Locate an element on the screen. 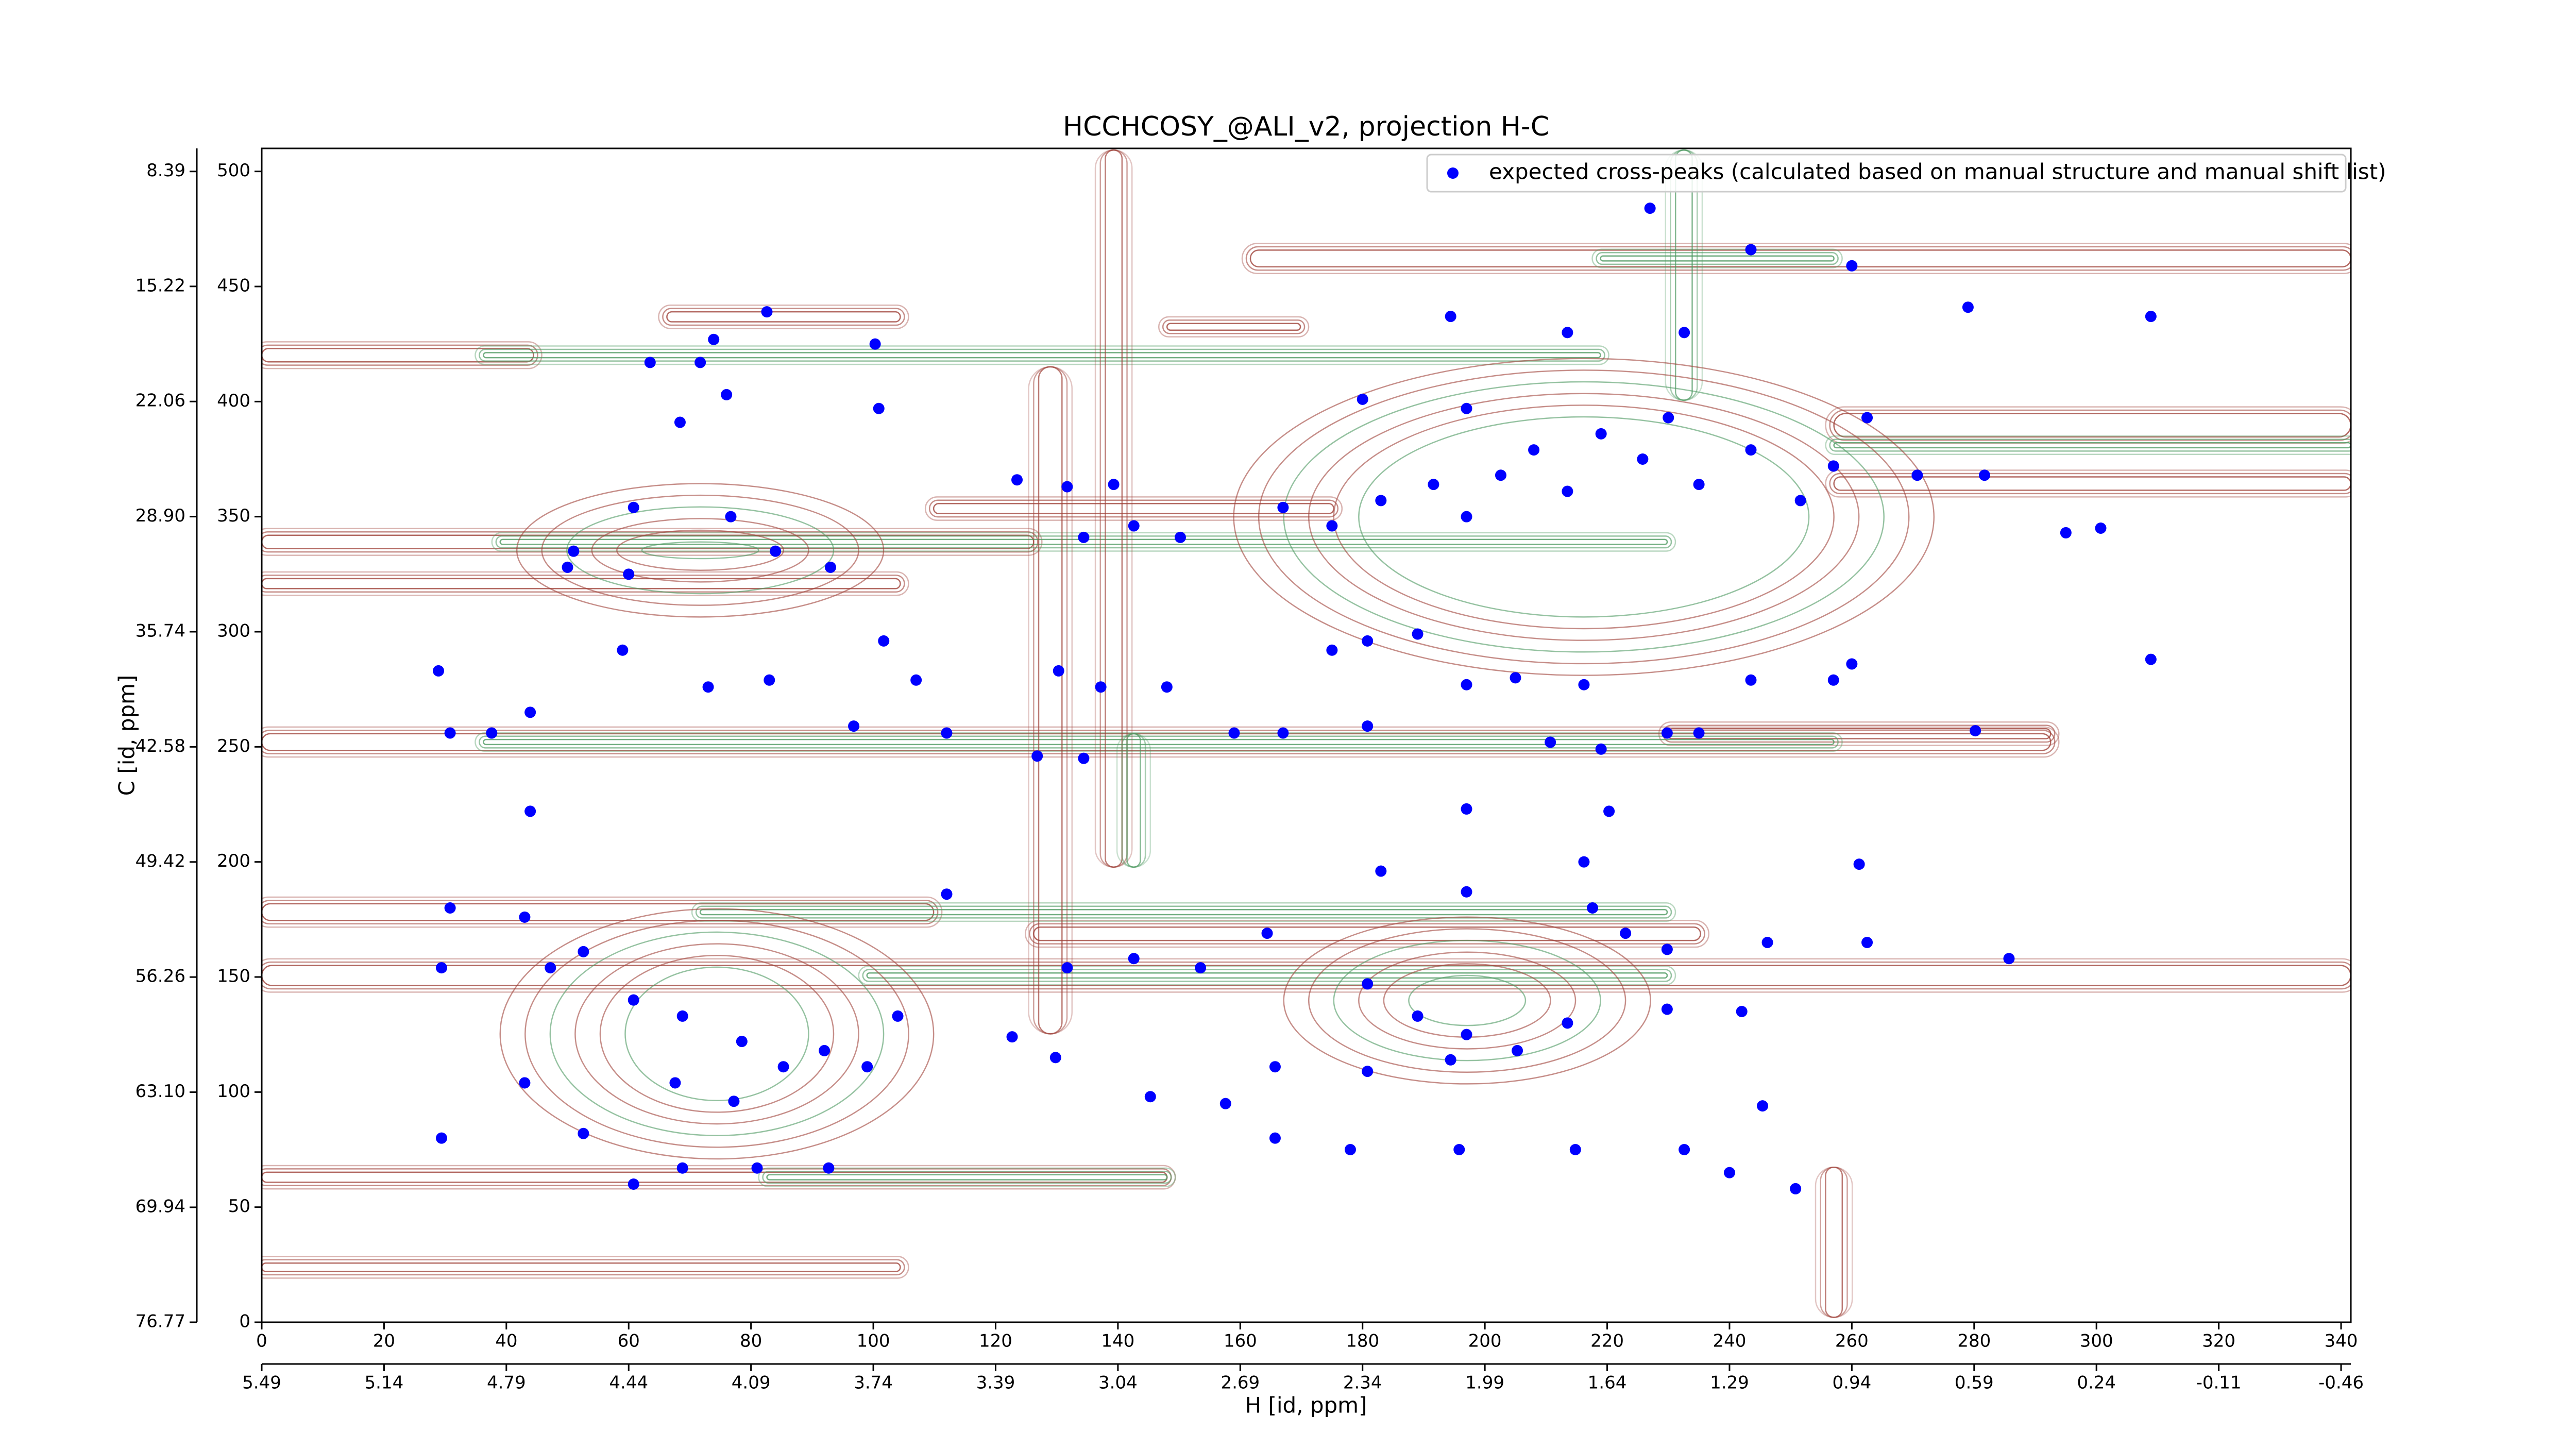 Image resolution: width=2576 pixels, height=1449 pixels. y2-tick-label: 15.22 is located at coordinates (160, 285).